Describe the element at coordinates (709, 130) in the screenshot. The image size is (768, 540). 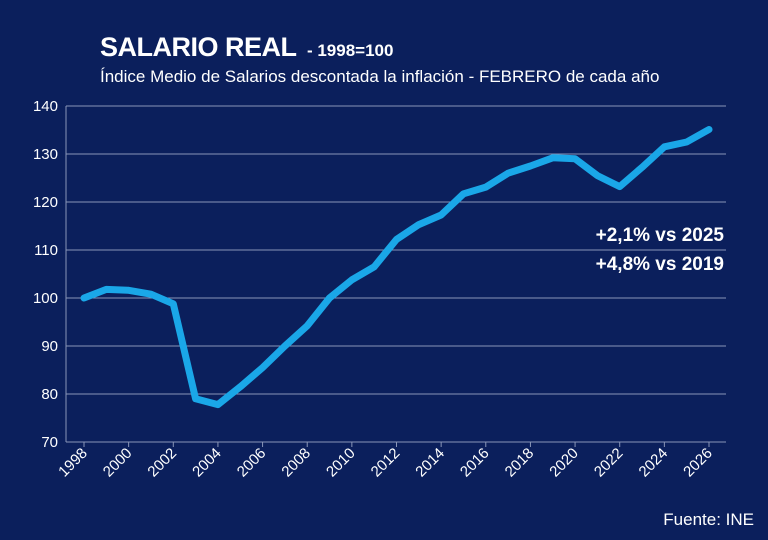
I see `data-point-2026` at that location.